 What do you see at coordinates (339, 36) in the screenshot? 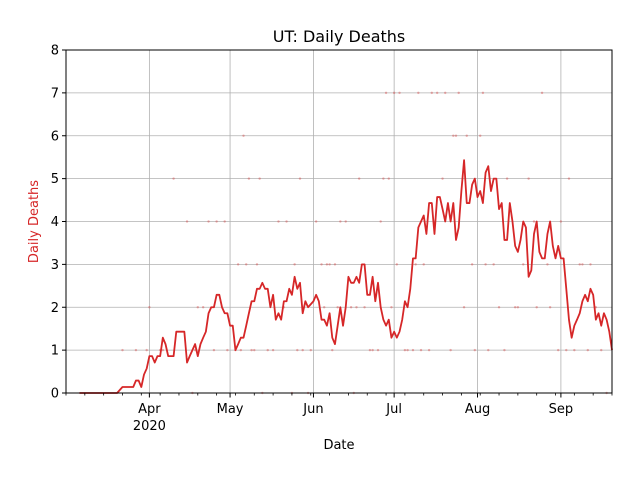
I see `chart-title: UT: Daily Deaths` at bounding box center [339, 36].